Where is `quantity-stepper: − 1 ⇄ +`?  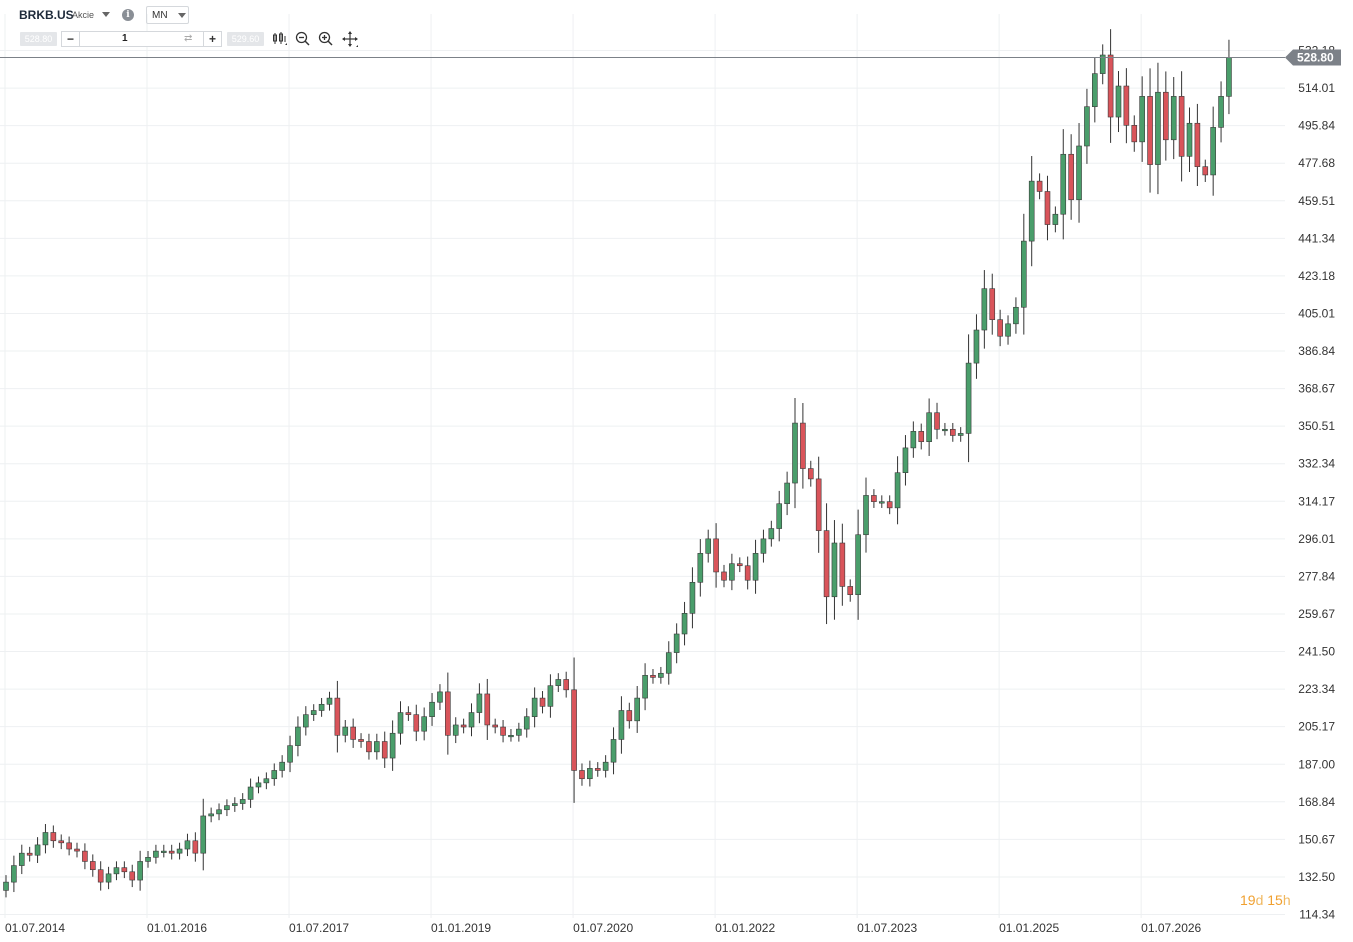 quantity-stepper: − 1 ⇄ + is located at coordinates (141, 39).